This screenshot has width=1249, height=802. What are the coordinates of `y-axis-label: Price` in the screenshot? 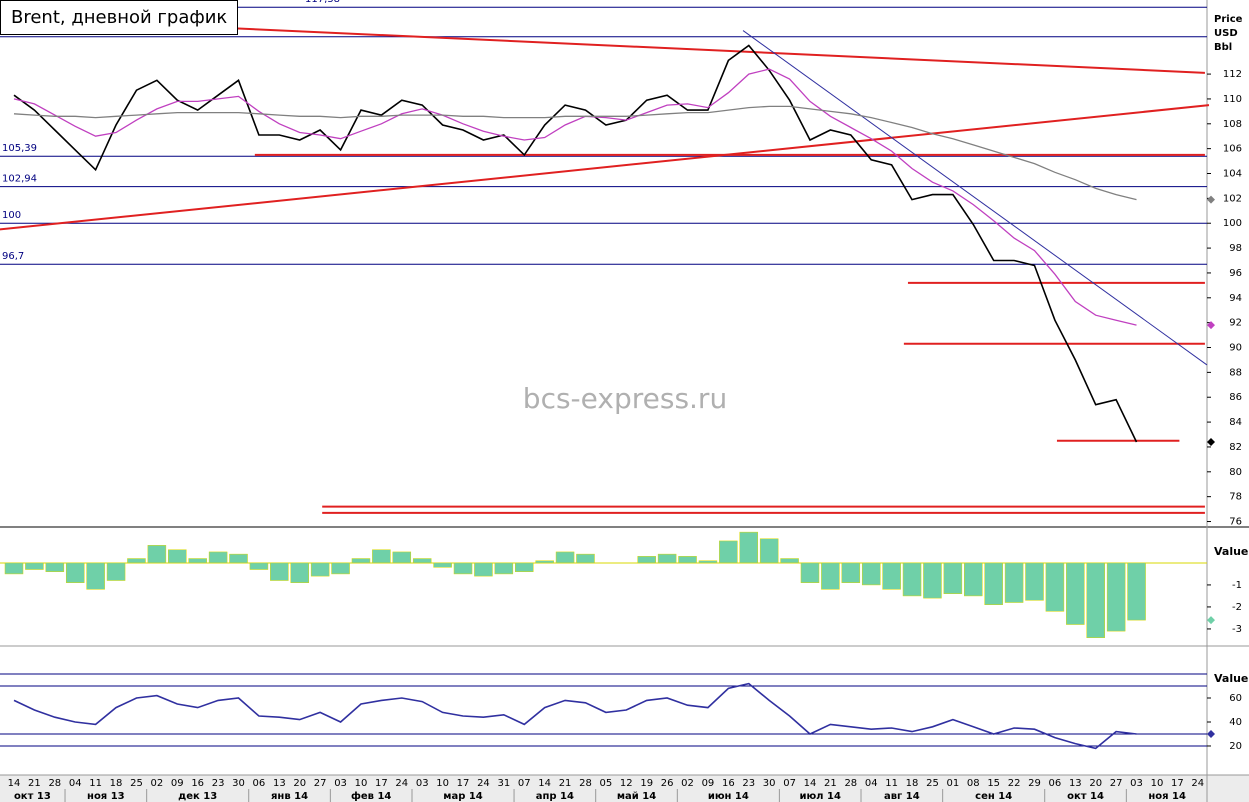 It's located at (1228, 19).